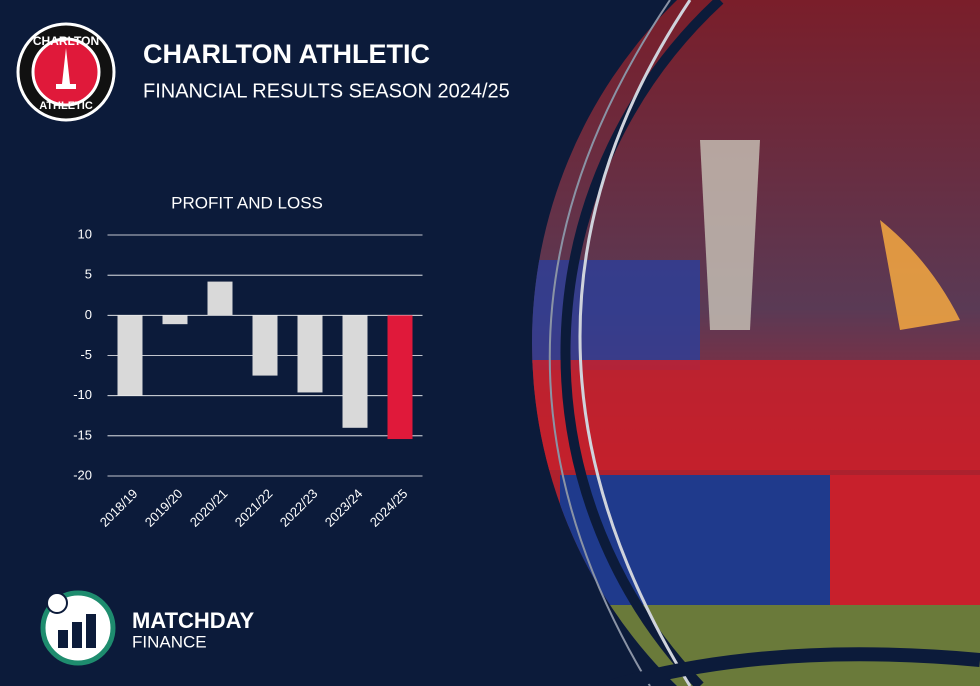 The height and width of the screenshot is (686, 980). What do you see at coordinates (82, 474) in the screenshot?
I see `y-tick-label: -20` at bounding box center [82, 474].